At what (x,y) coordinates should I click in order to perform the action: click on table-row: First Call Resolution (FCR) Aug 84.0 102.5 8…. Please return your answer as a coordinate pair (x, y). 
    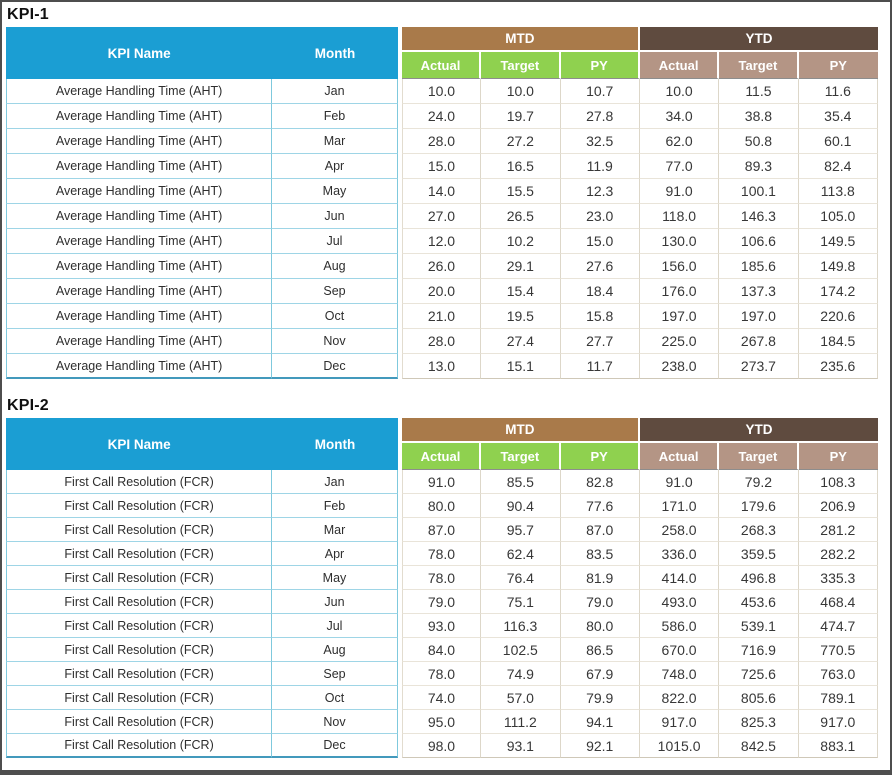
    Looking at the image, I should click on (442, 650).